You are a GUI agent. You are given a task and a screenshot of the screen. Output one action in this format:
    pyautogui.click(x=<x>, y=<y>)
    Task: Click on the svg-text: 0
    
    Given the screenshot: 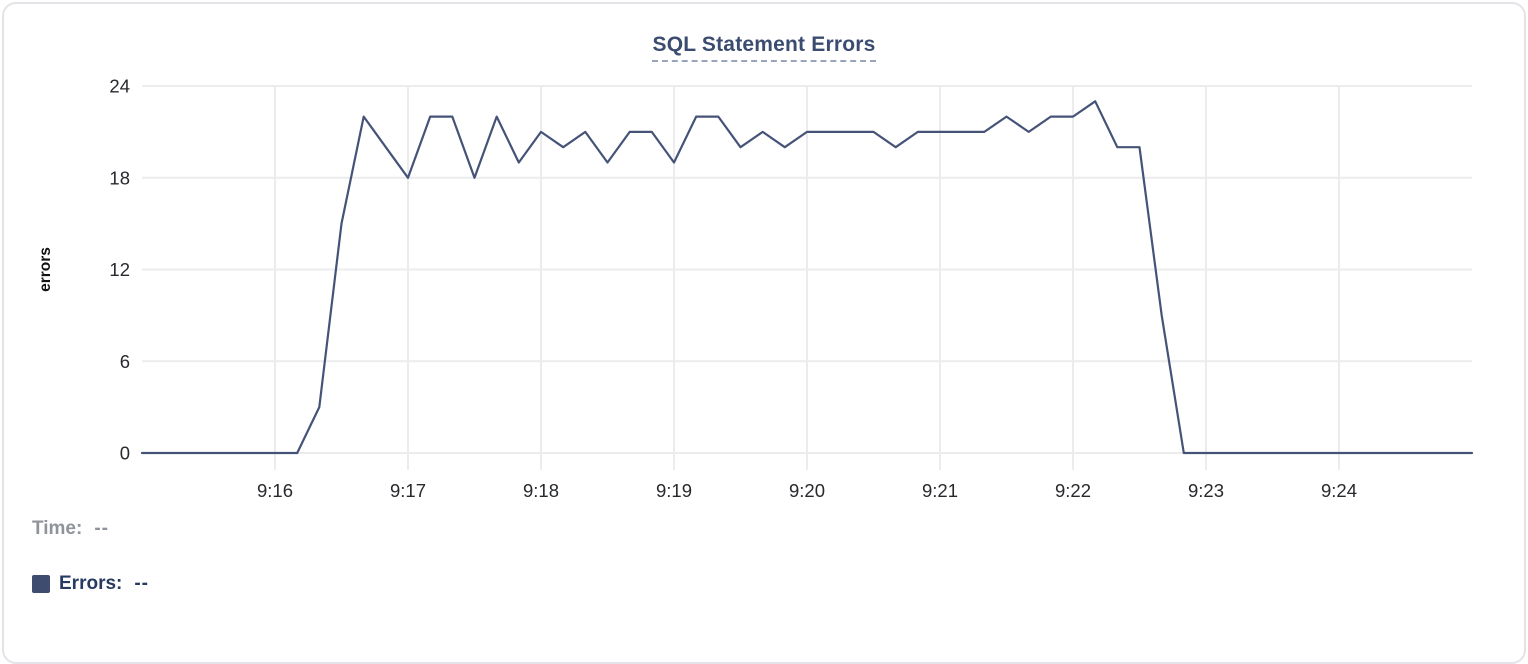 What is the action you would take?
    pyautogui.click(x=125, y=453)
    